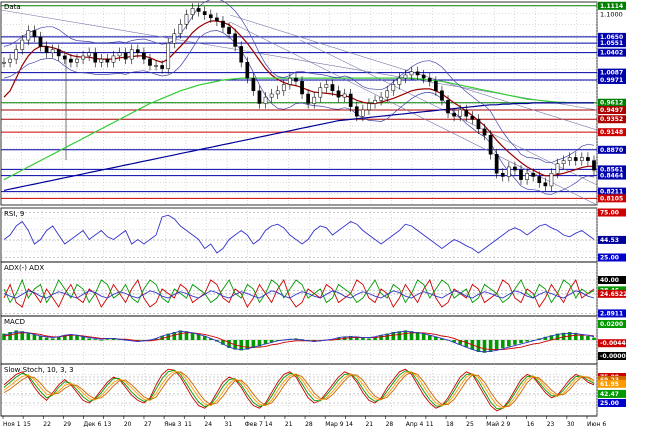 The width and height of the screenshot is (650, 432). I want to click on x-tick-label: 13, so click(108, 424).